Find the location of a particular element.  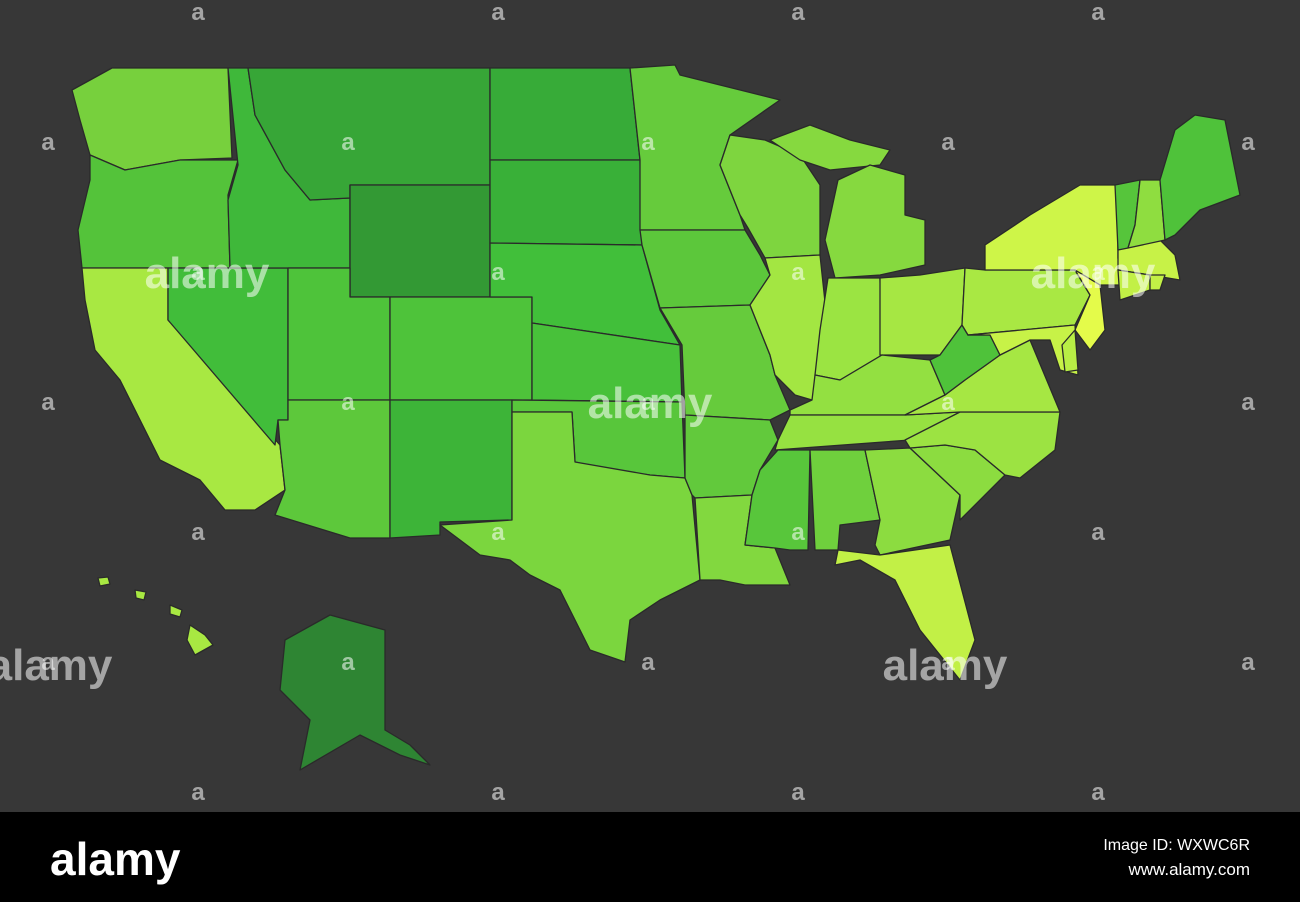

new-jersey is located at coordinates (1090, 310).